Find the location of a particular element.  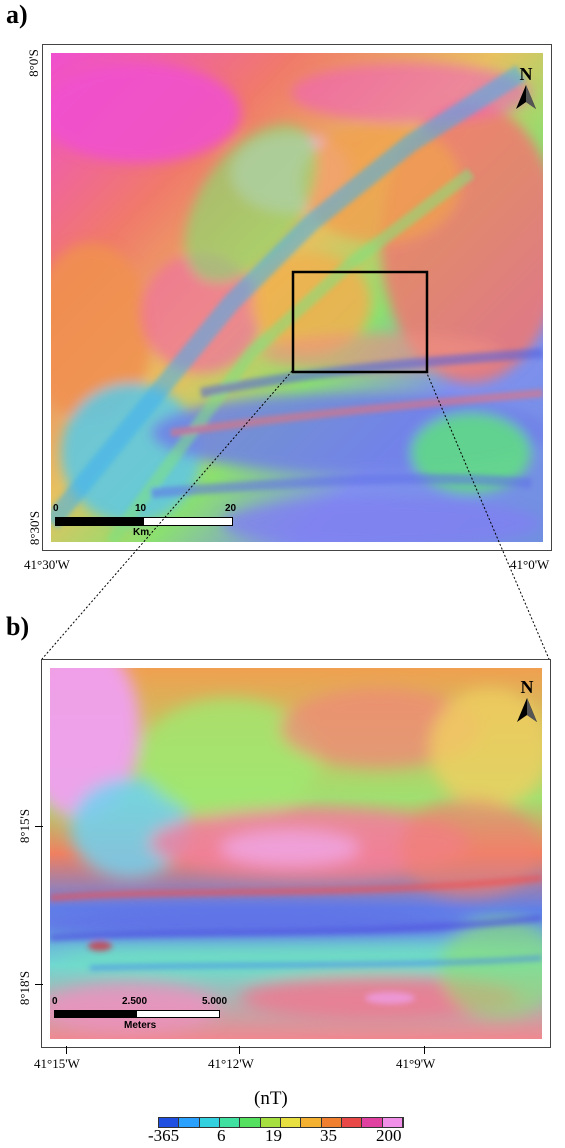

panel-b-lon-1: 41°15'W is located at coordinates (57, 1063).